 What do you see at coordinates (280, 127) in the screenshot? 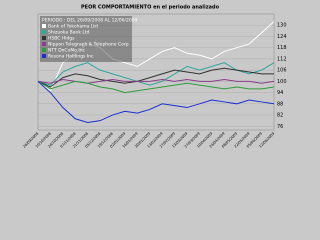
I see `y-tick-label: 76` at bounding box center [280, 127].